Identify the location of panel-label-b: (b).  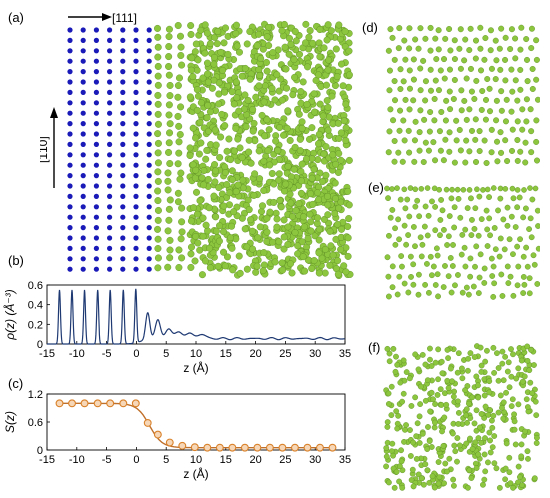
(16, 260).